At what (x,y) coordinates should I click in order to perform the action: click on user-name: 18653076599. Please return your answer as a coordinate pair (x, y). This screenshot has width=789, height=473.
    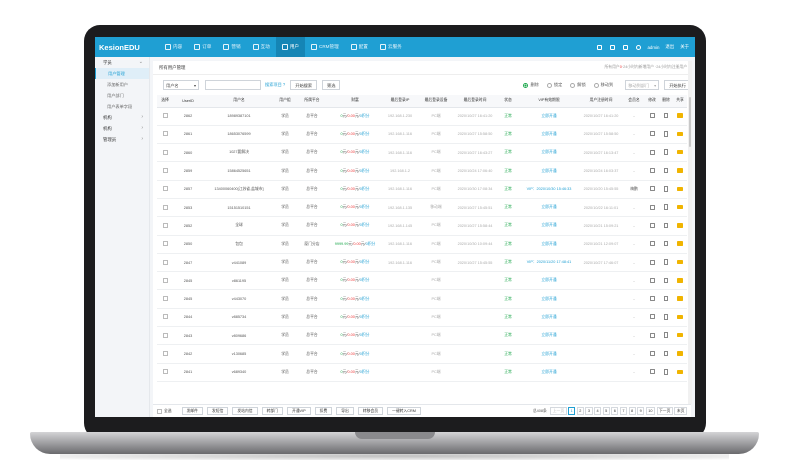
    Looking at the image, I should click on (239, 135).